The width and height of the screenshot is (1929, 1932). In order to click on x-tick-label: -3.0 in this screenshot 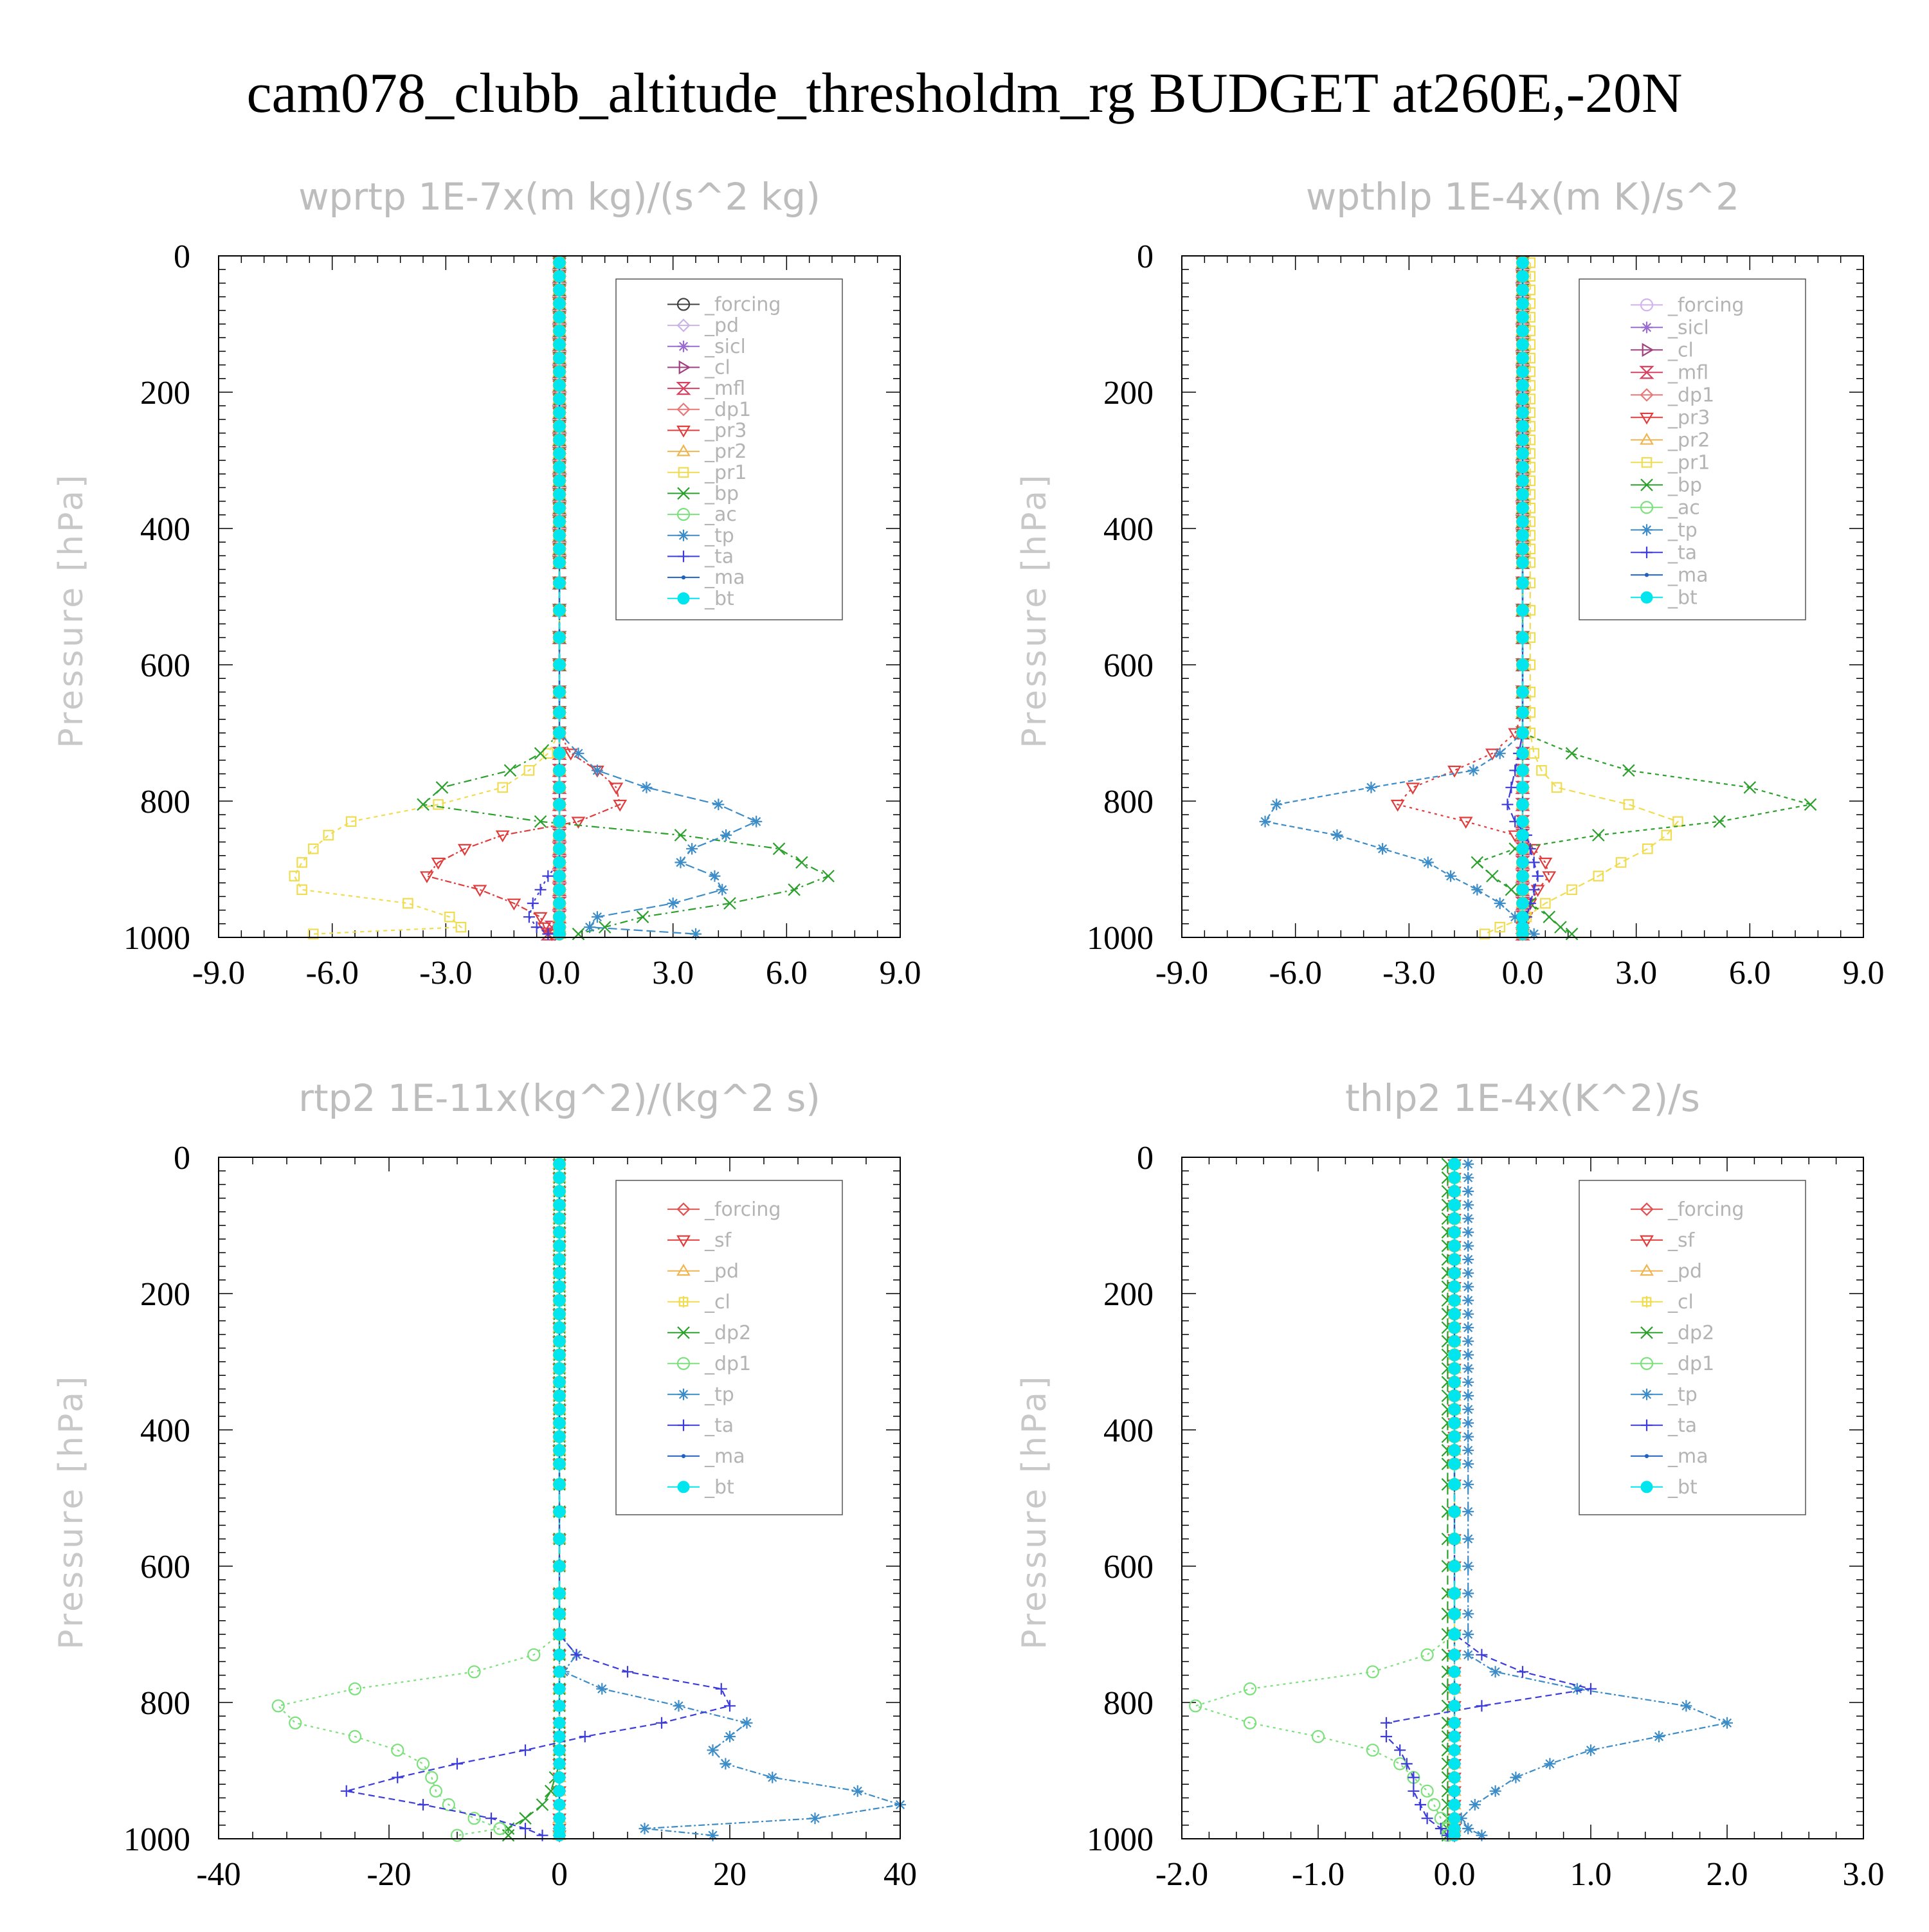, I will do `click(445, 973)`.